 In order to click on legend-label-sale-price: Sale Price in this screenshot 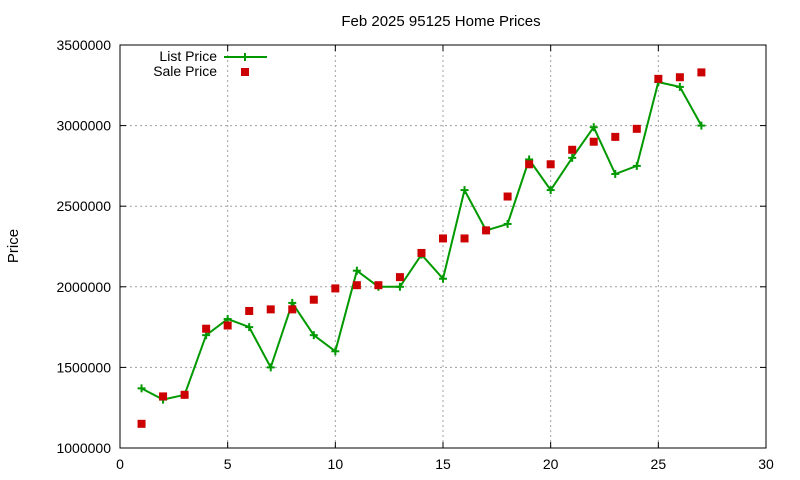, I will do `click(185, 71)`.